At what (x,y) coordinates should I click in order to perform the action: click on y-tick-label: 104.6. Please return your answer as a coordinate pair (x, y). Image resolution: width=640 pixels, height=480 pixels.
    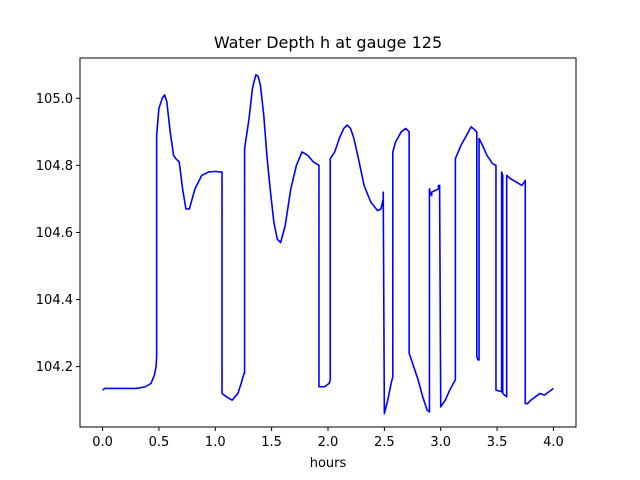
    Looking at the image, I should click on (54, 233).